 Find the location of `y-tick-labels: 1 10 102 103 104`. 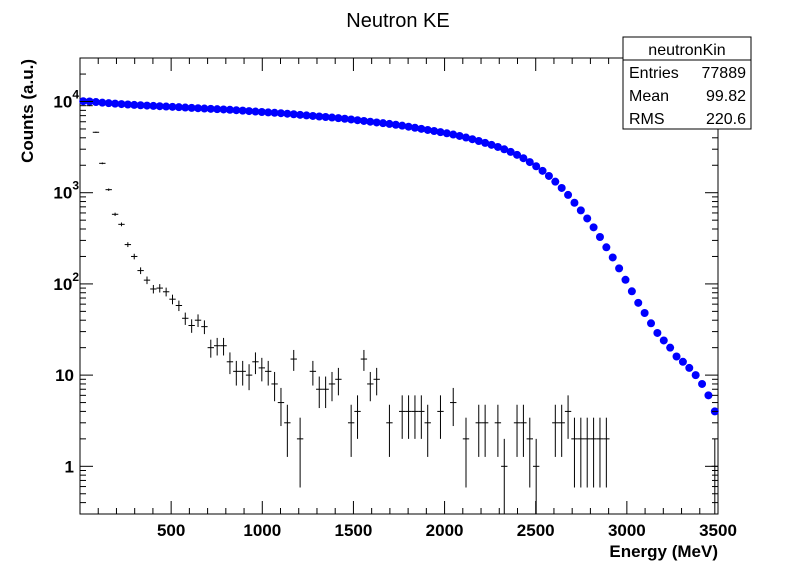

y-tick-labels: 1 10 102 103 104 is located at coordinates (66, 282).